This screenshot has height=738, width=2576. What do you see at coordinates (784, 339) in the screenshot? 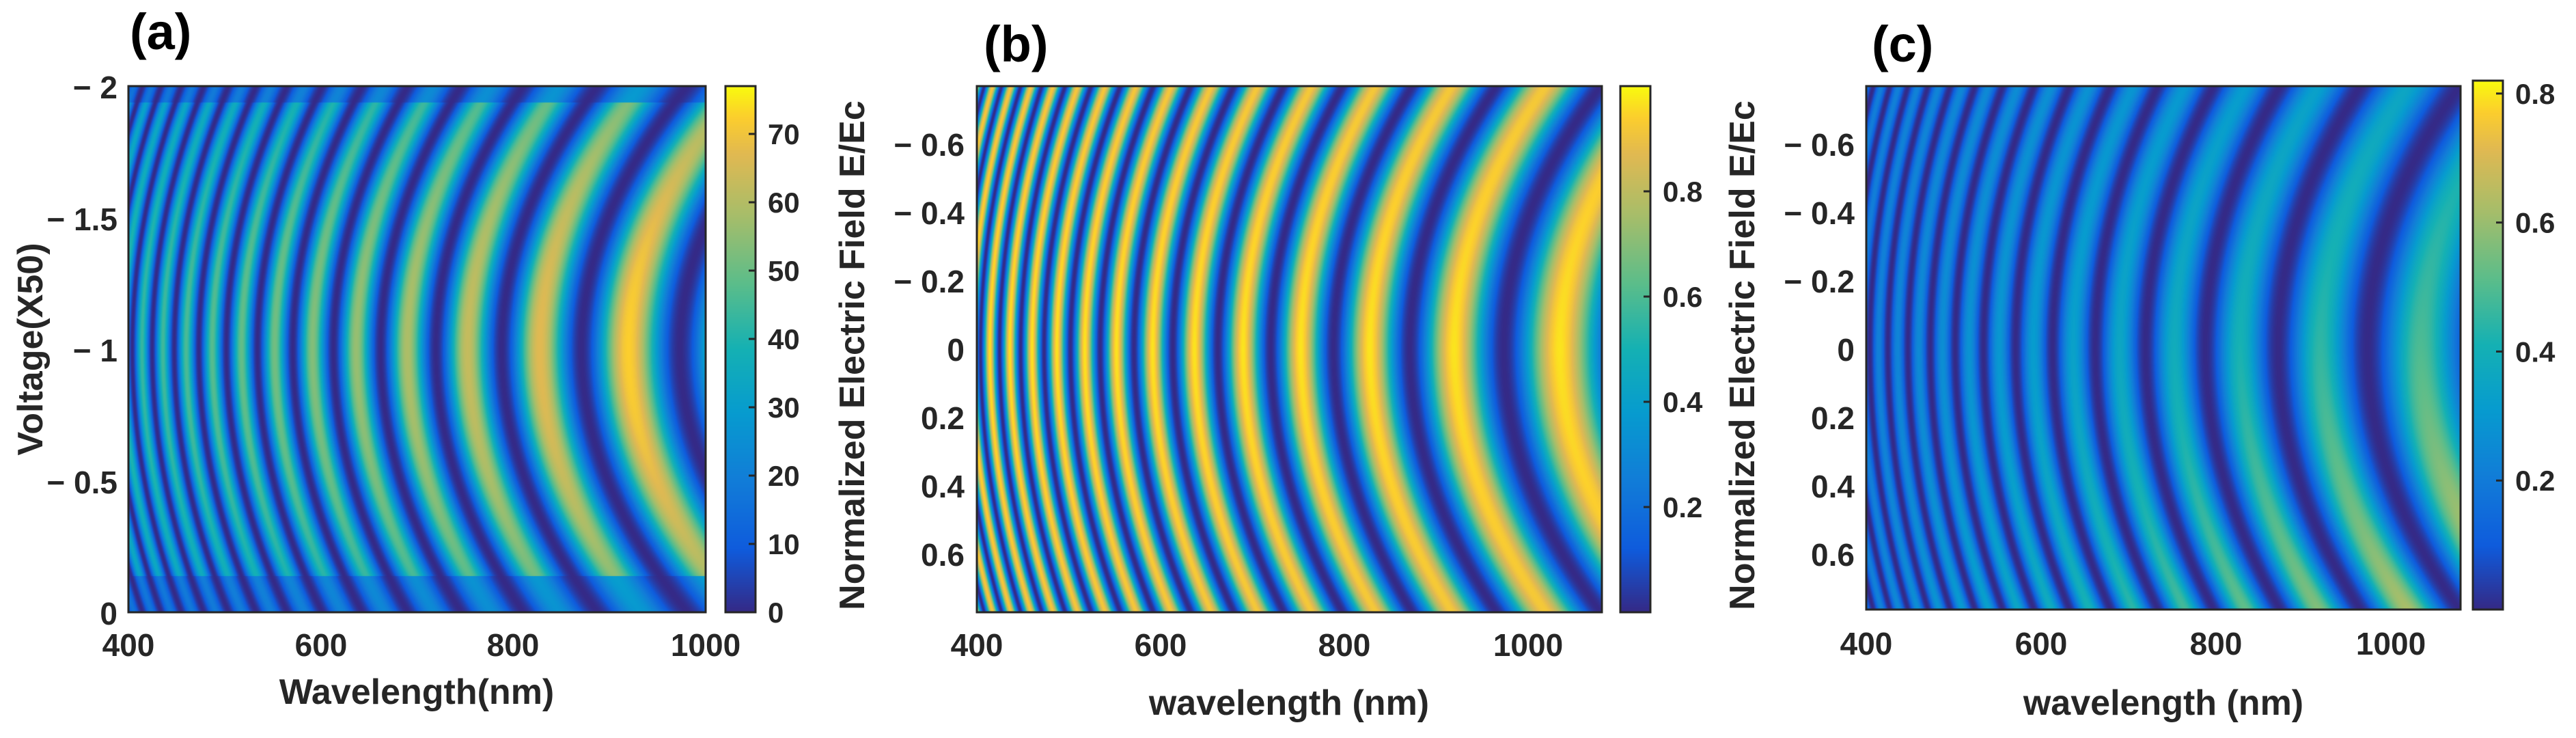
I see `colorbar-tick-label: 40` at bounding box center [784, 339].